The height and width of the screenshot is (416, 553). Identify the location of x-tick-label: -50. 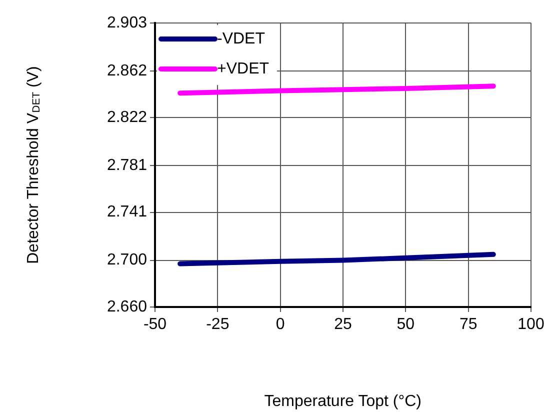
(155, 325).